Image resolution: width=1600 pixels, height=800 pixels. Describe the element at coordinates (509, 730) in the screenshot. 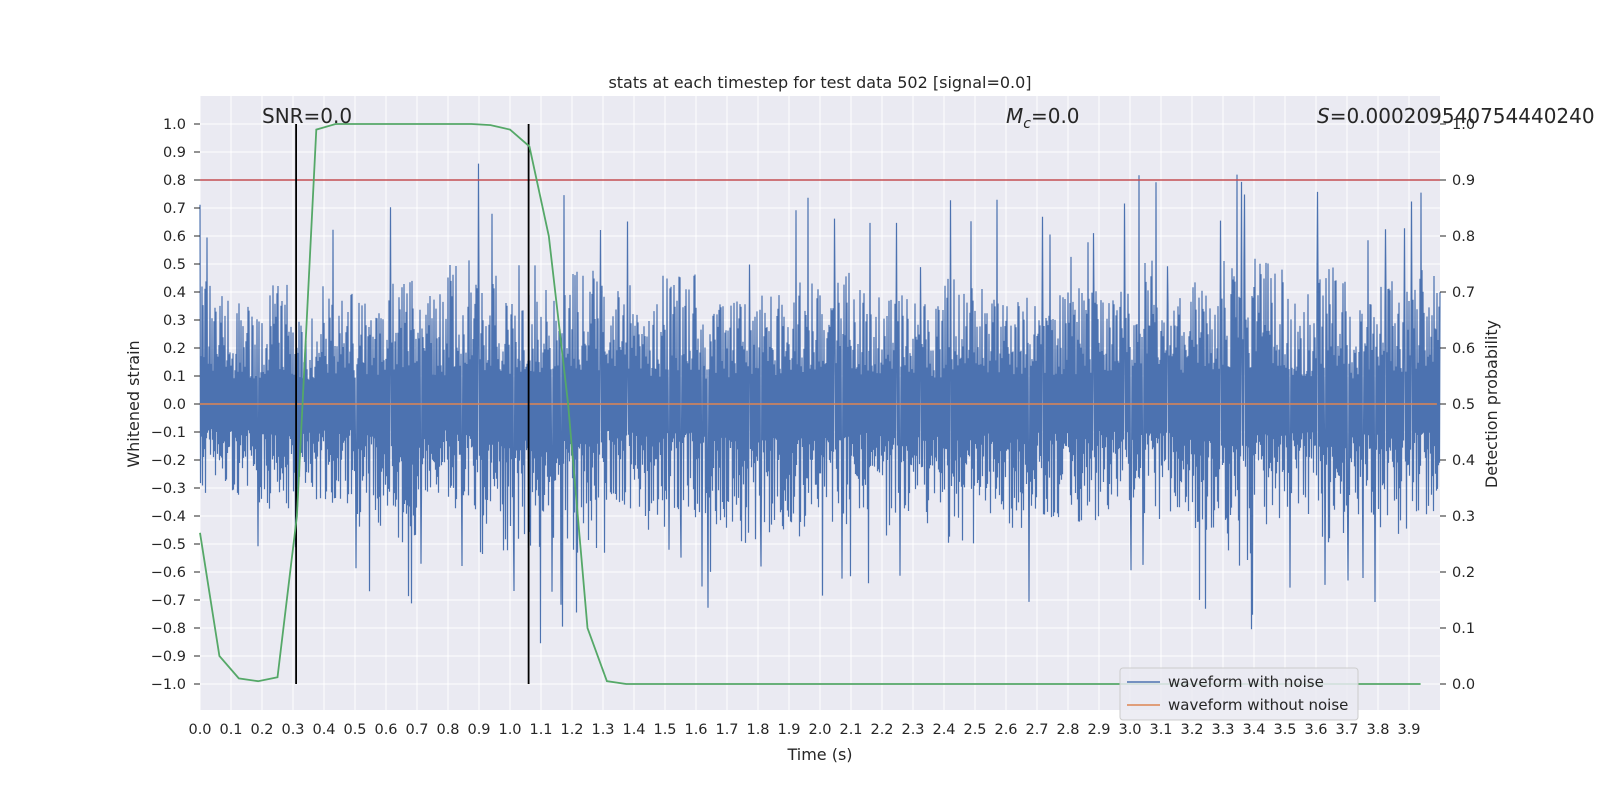

I see `x-tick-label: 1.0` at that location.